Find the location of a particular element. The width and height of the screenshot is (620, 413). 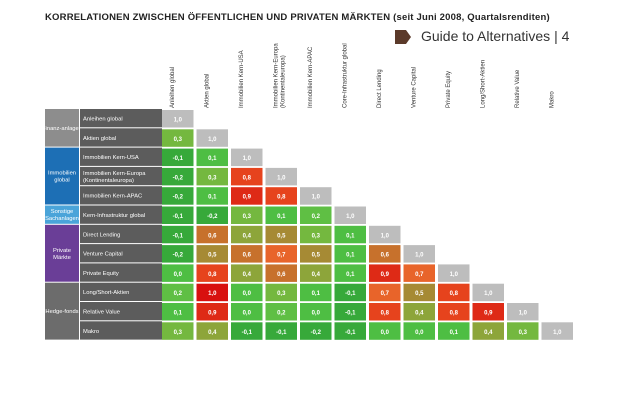

column-header: Venture Capital is located at coordinates (415, 87).